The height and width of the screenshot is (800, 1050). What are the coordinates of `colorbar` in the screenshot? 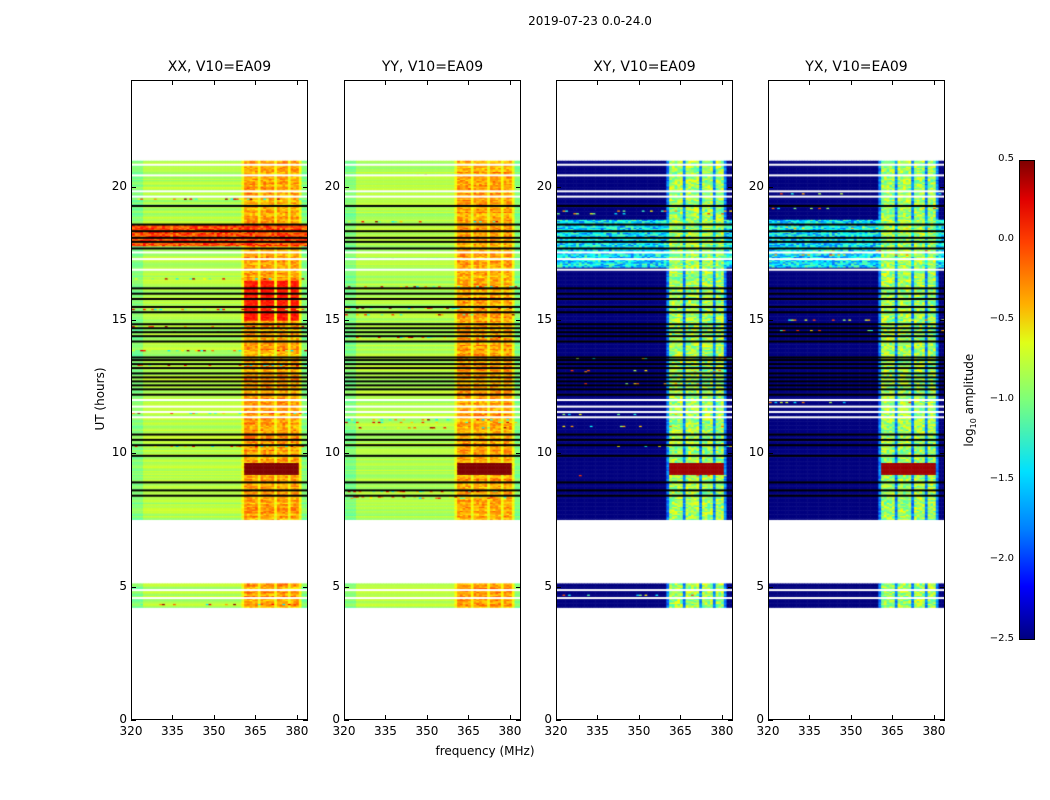 It's located at (1027, 400).